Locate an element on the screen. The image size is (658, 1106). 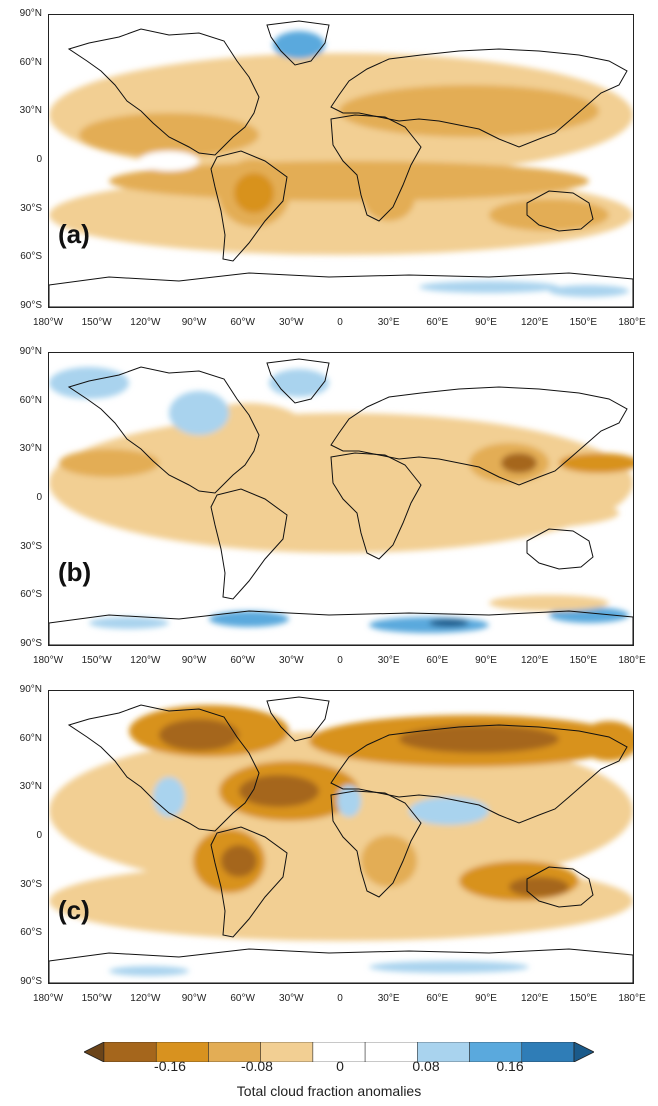
latitude-tick-label: 30°N is located at coordinates (30, 787).